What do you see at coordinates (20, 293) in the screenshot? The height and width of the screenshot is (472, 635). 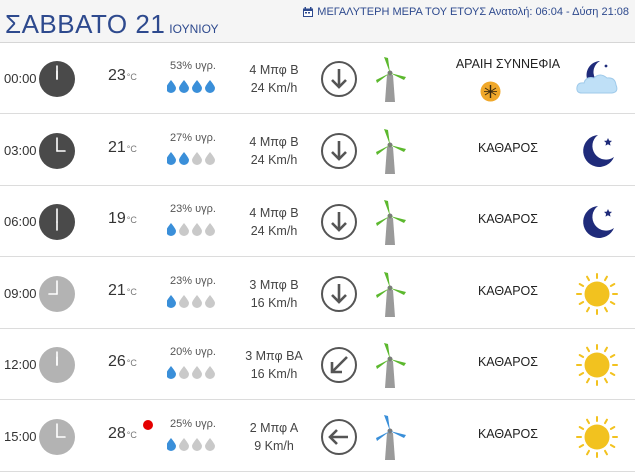 I see `time-label: 09:00` at bounding box center [20, 293].